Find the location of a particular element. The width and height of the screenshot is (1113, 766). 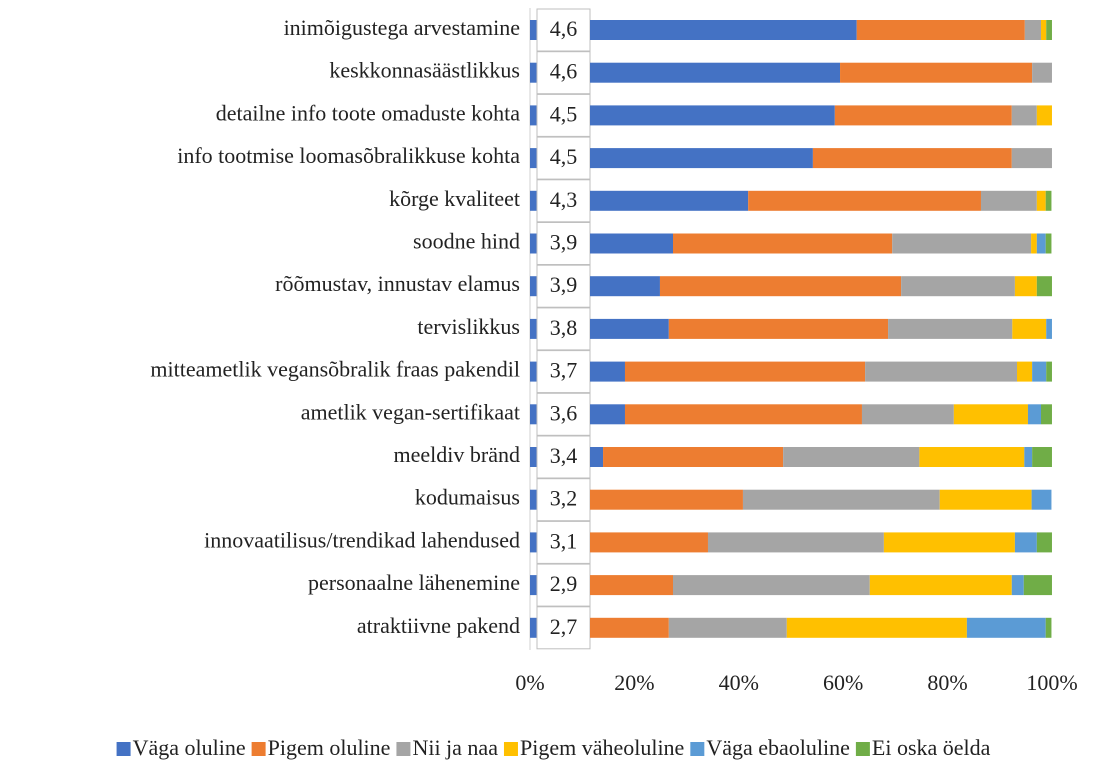

average-label: 2,7 is located at coordinates (564, 626).